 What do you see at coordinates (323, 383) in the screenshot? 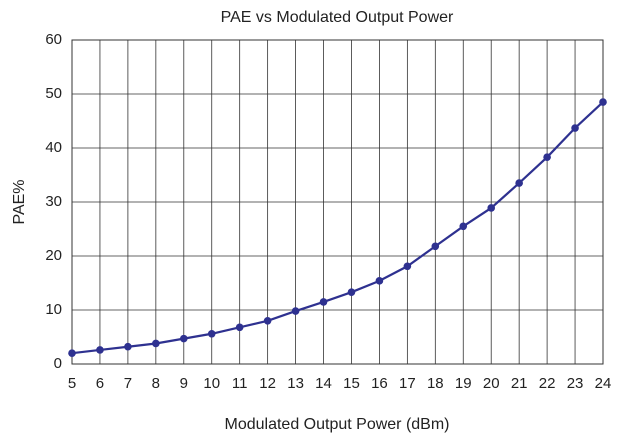
I see `x-tick-label: 14` at bounding box center [323, 383].